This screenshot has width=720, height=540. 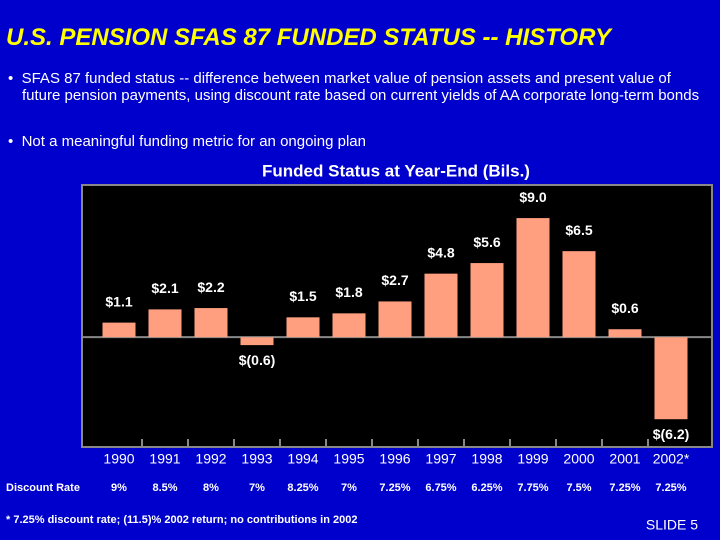 What do you see at coordinates (164, 459) in the screenshot?
I see `x-tick-label: 1991` at bounding box center [164, 459].